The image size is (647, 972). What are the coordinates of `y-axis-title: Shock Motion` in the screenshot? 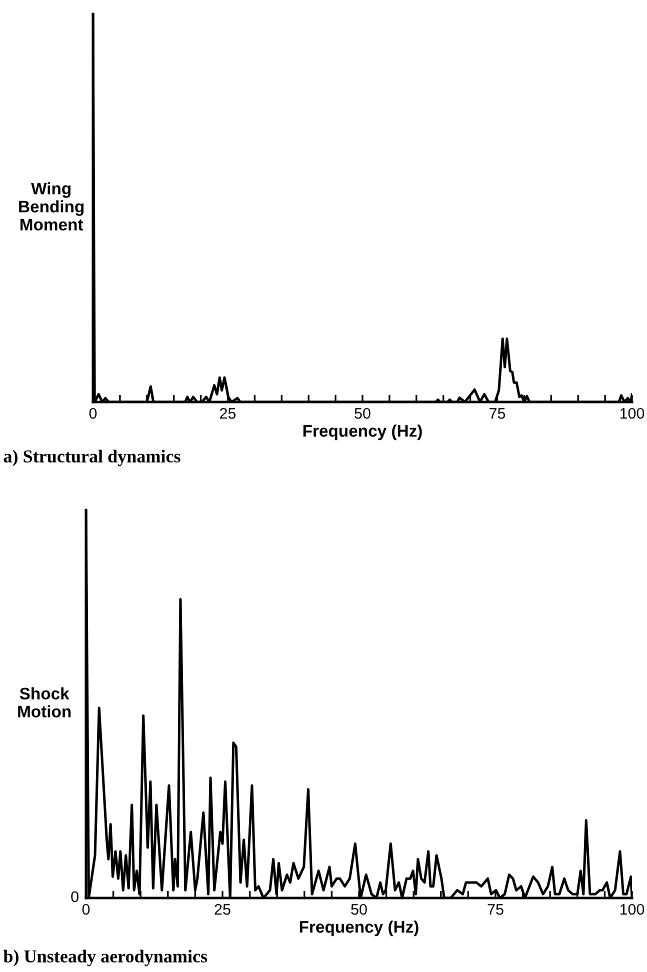 It's located at (44, 702).